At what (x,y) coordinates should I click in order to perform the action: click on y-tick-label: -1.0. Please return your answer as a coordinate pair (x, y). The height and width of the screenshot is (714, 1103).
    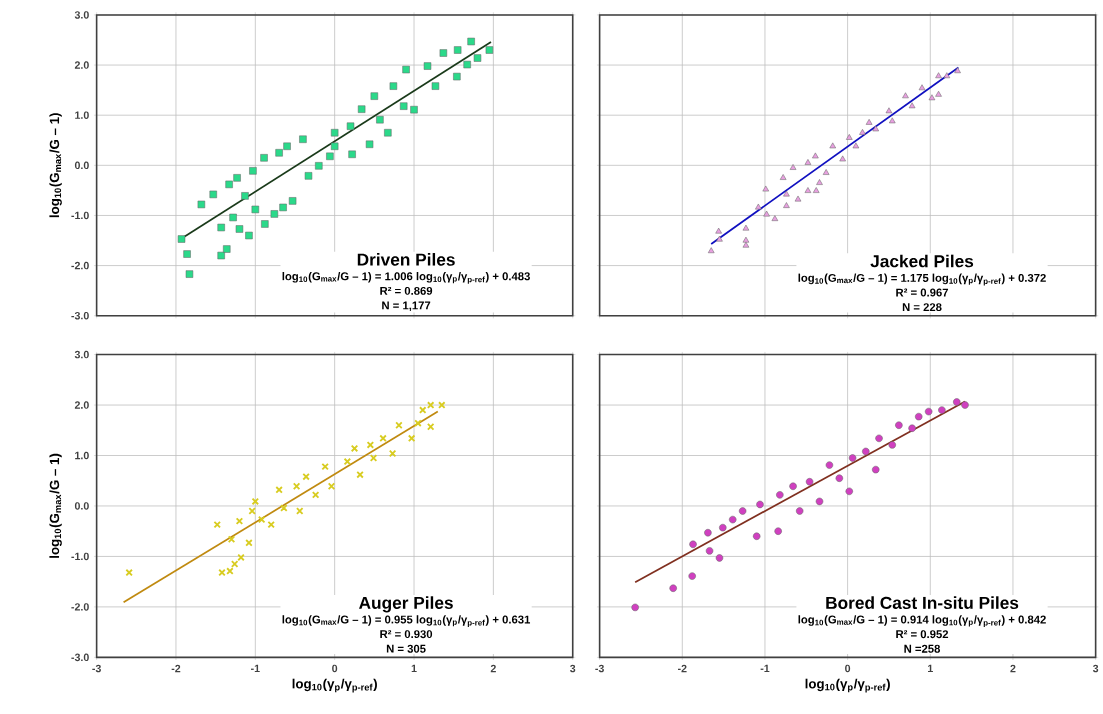
    Looking at the image, I should click on (80, 215).